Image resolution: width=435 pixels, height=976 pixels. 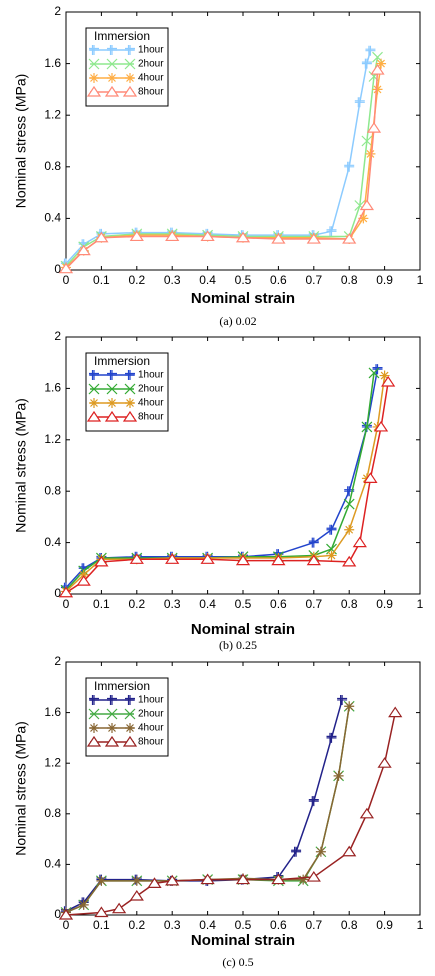 What do you see at coordinates (101, 925) in the screenshot?
I see `x-tick-label: 0.1` at bounding box center [101, 925].